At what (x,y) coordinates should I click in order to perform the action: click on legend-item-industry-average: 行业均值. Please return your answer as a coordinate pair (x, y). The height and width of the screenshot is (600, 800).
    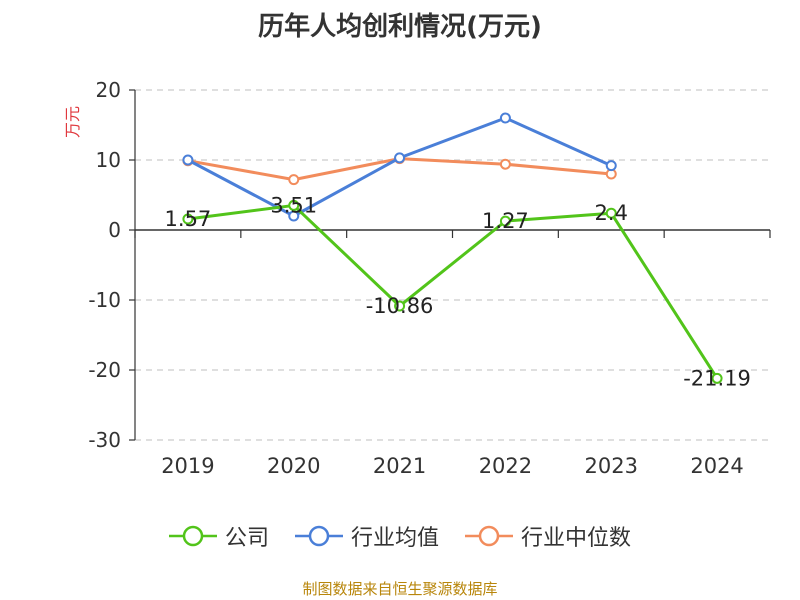
    Looking at the image, I should click on (366, 536).